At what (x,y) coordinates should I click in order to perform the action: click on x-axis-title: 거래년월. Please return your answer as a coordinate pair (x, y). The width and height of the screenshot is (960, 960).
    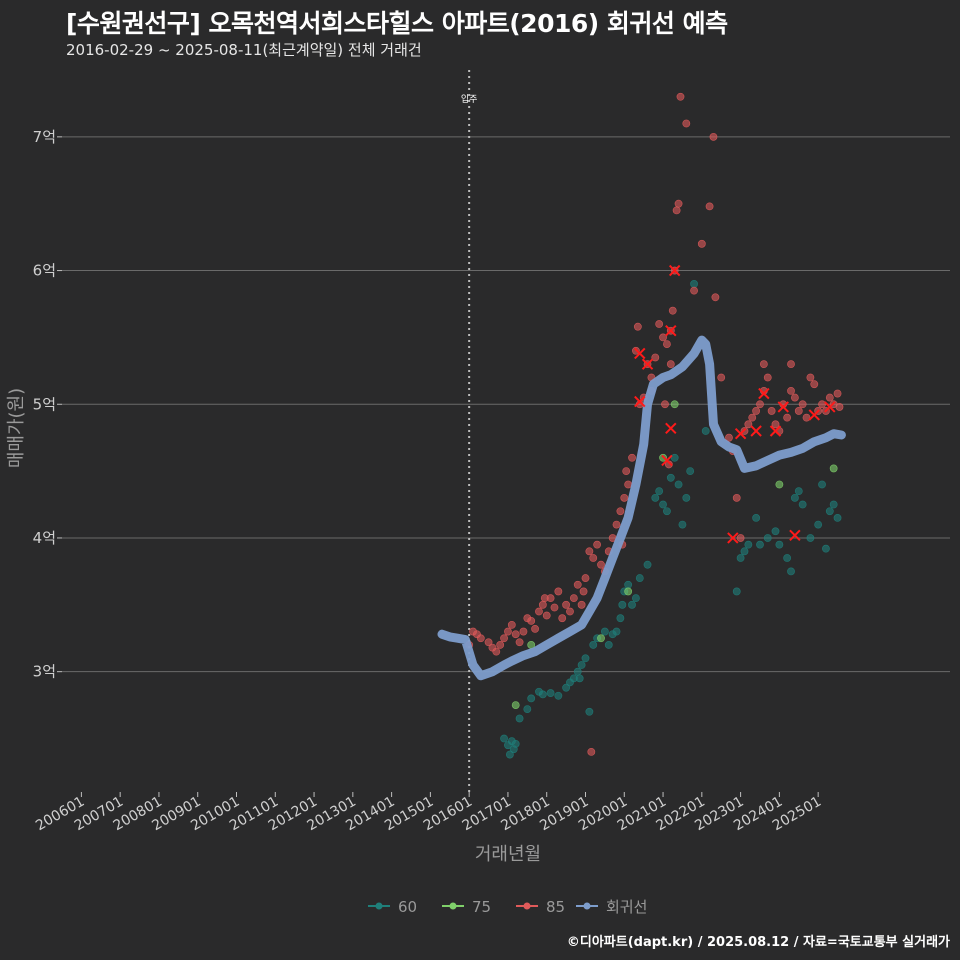
    Looking at the image, I should click on (508, 854).